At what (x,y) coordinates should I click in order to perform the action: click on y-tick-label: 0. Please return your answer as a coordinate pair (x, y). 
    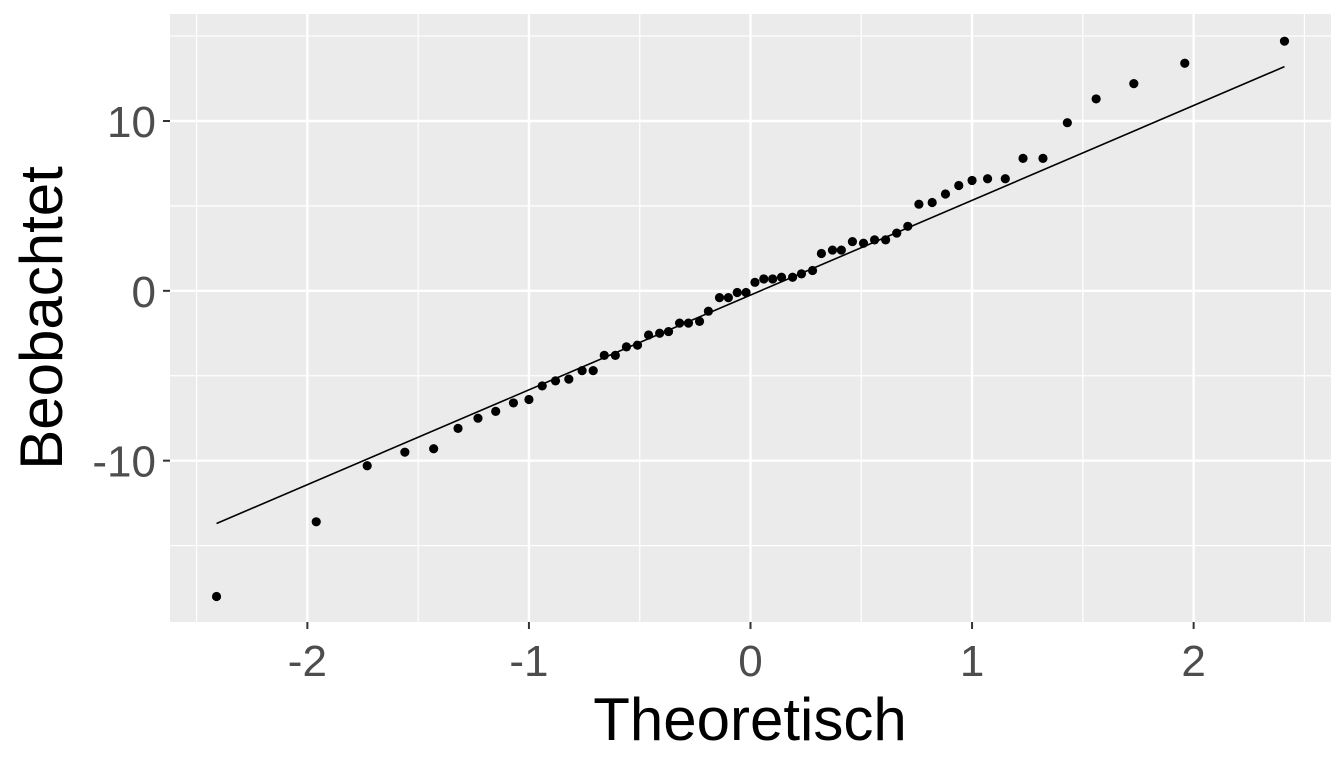
    Looking at the image, I should click on (144, 292).